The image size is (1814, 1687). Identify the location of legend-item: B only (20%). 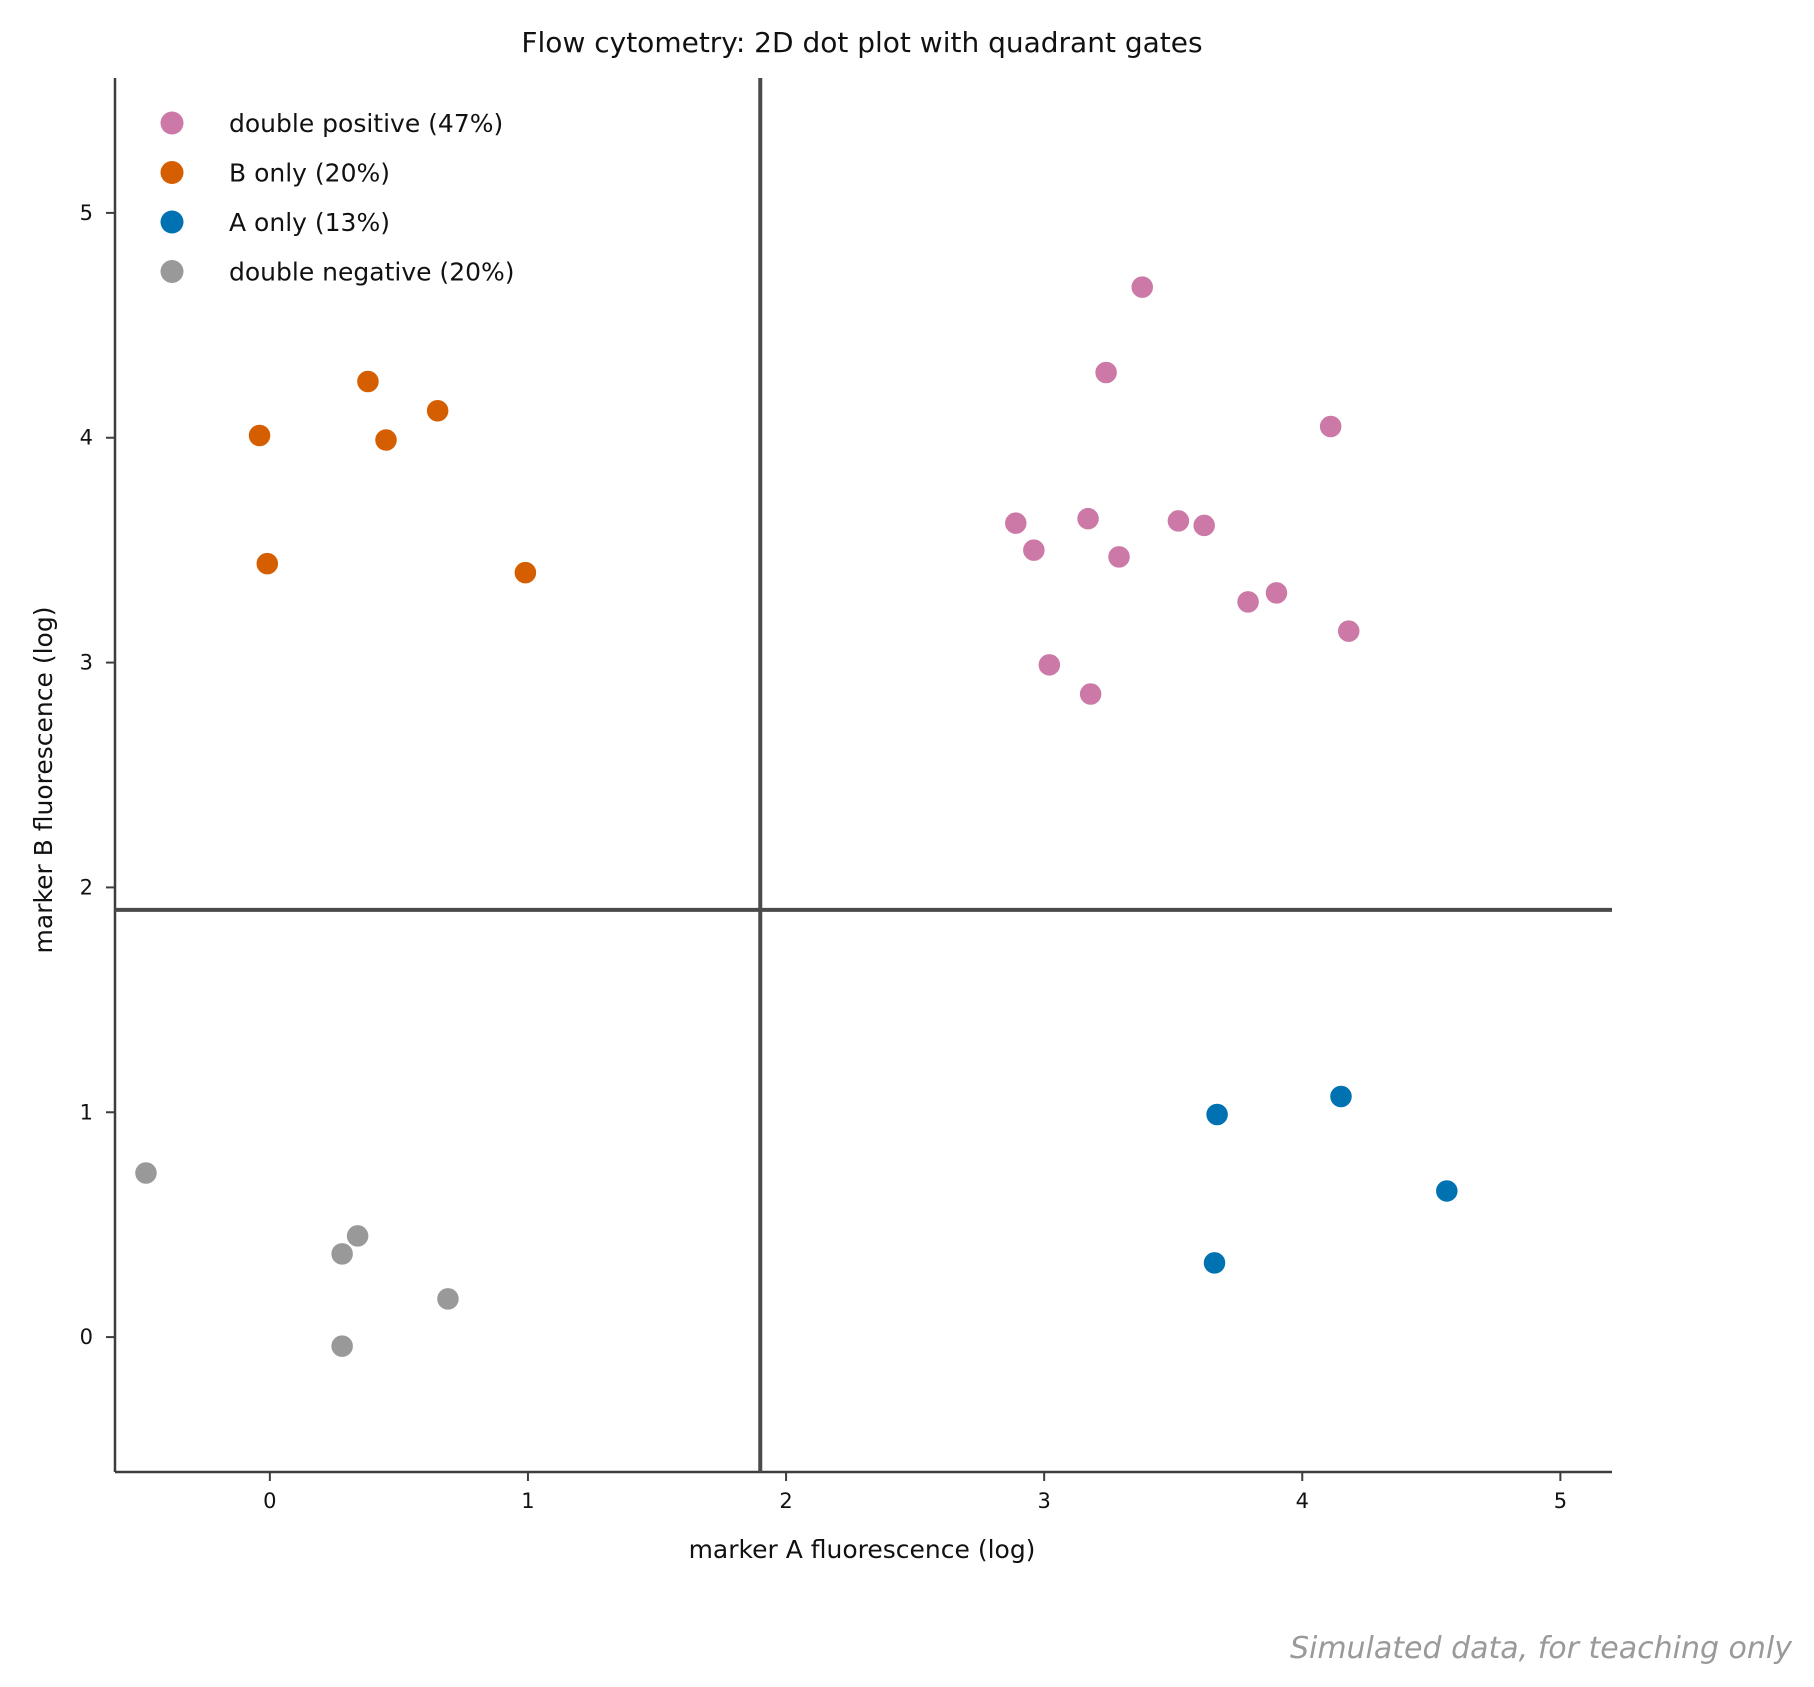
(275, 173).